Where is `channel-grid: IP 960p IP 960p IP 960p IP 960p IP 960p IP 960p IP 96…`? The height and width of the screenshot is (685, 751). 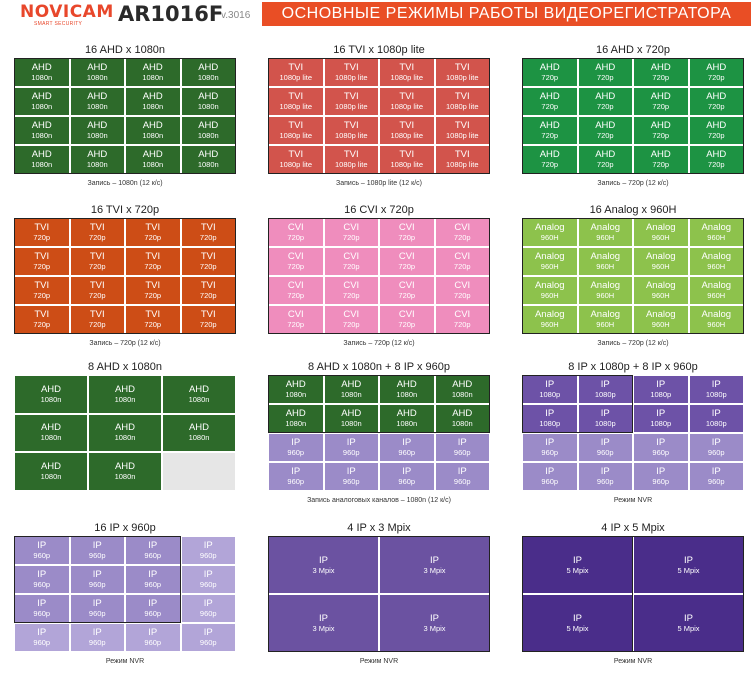
channel-grid: IP 960p IP 960p IP 960p IP 960p IP 960p IP 960p IP 96… is located at coordinates (125, 594).